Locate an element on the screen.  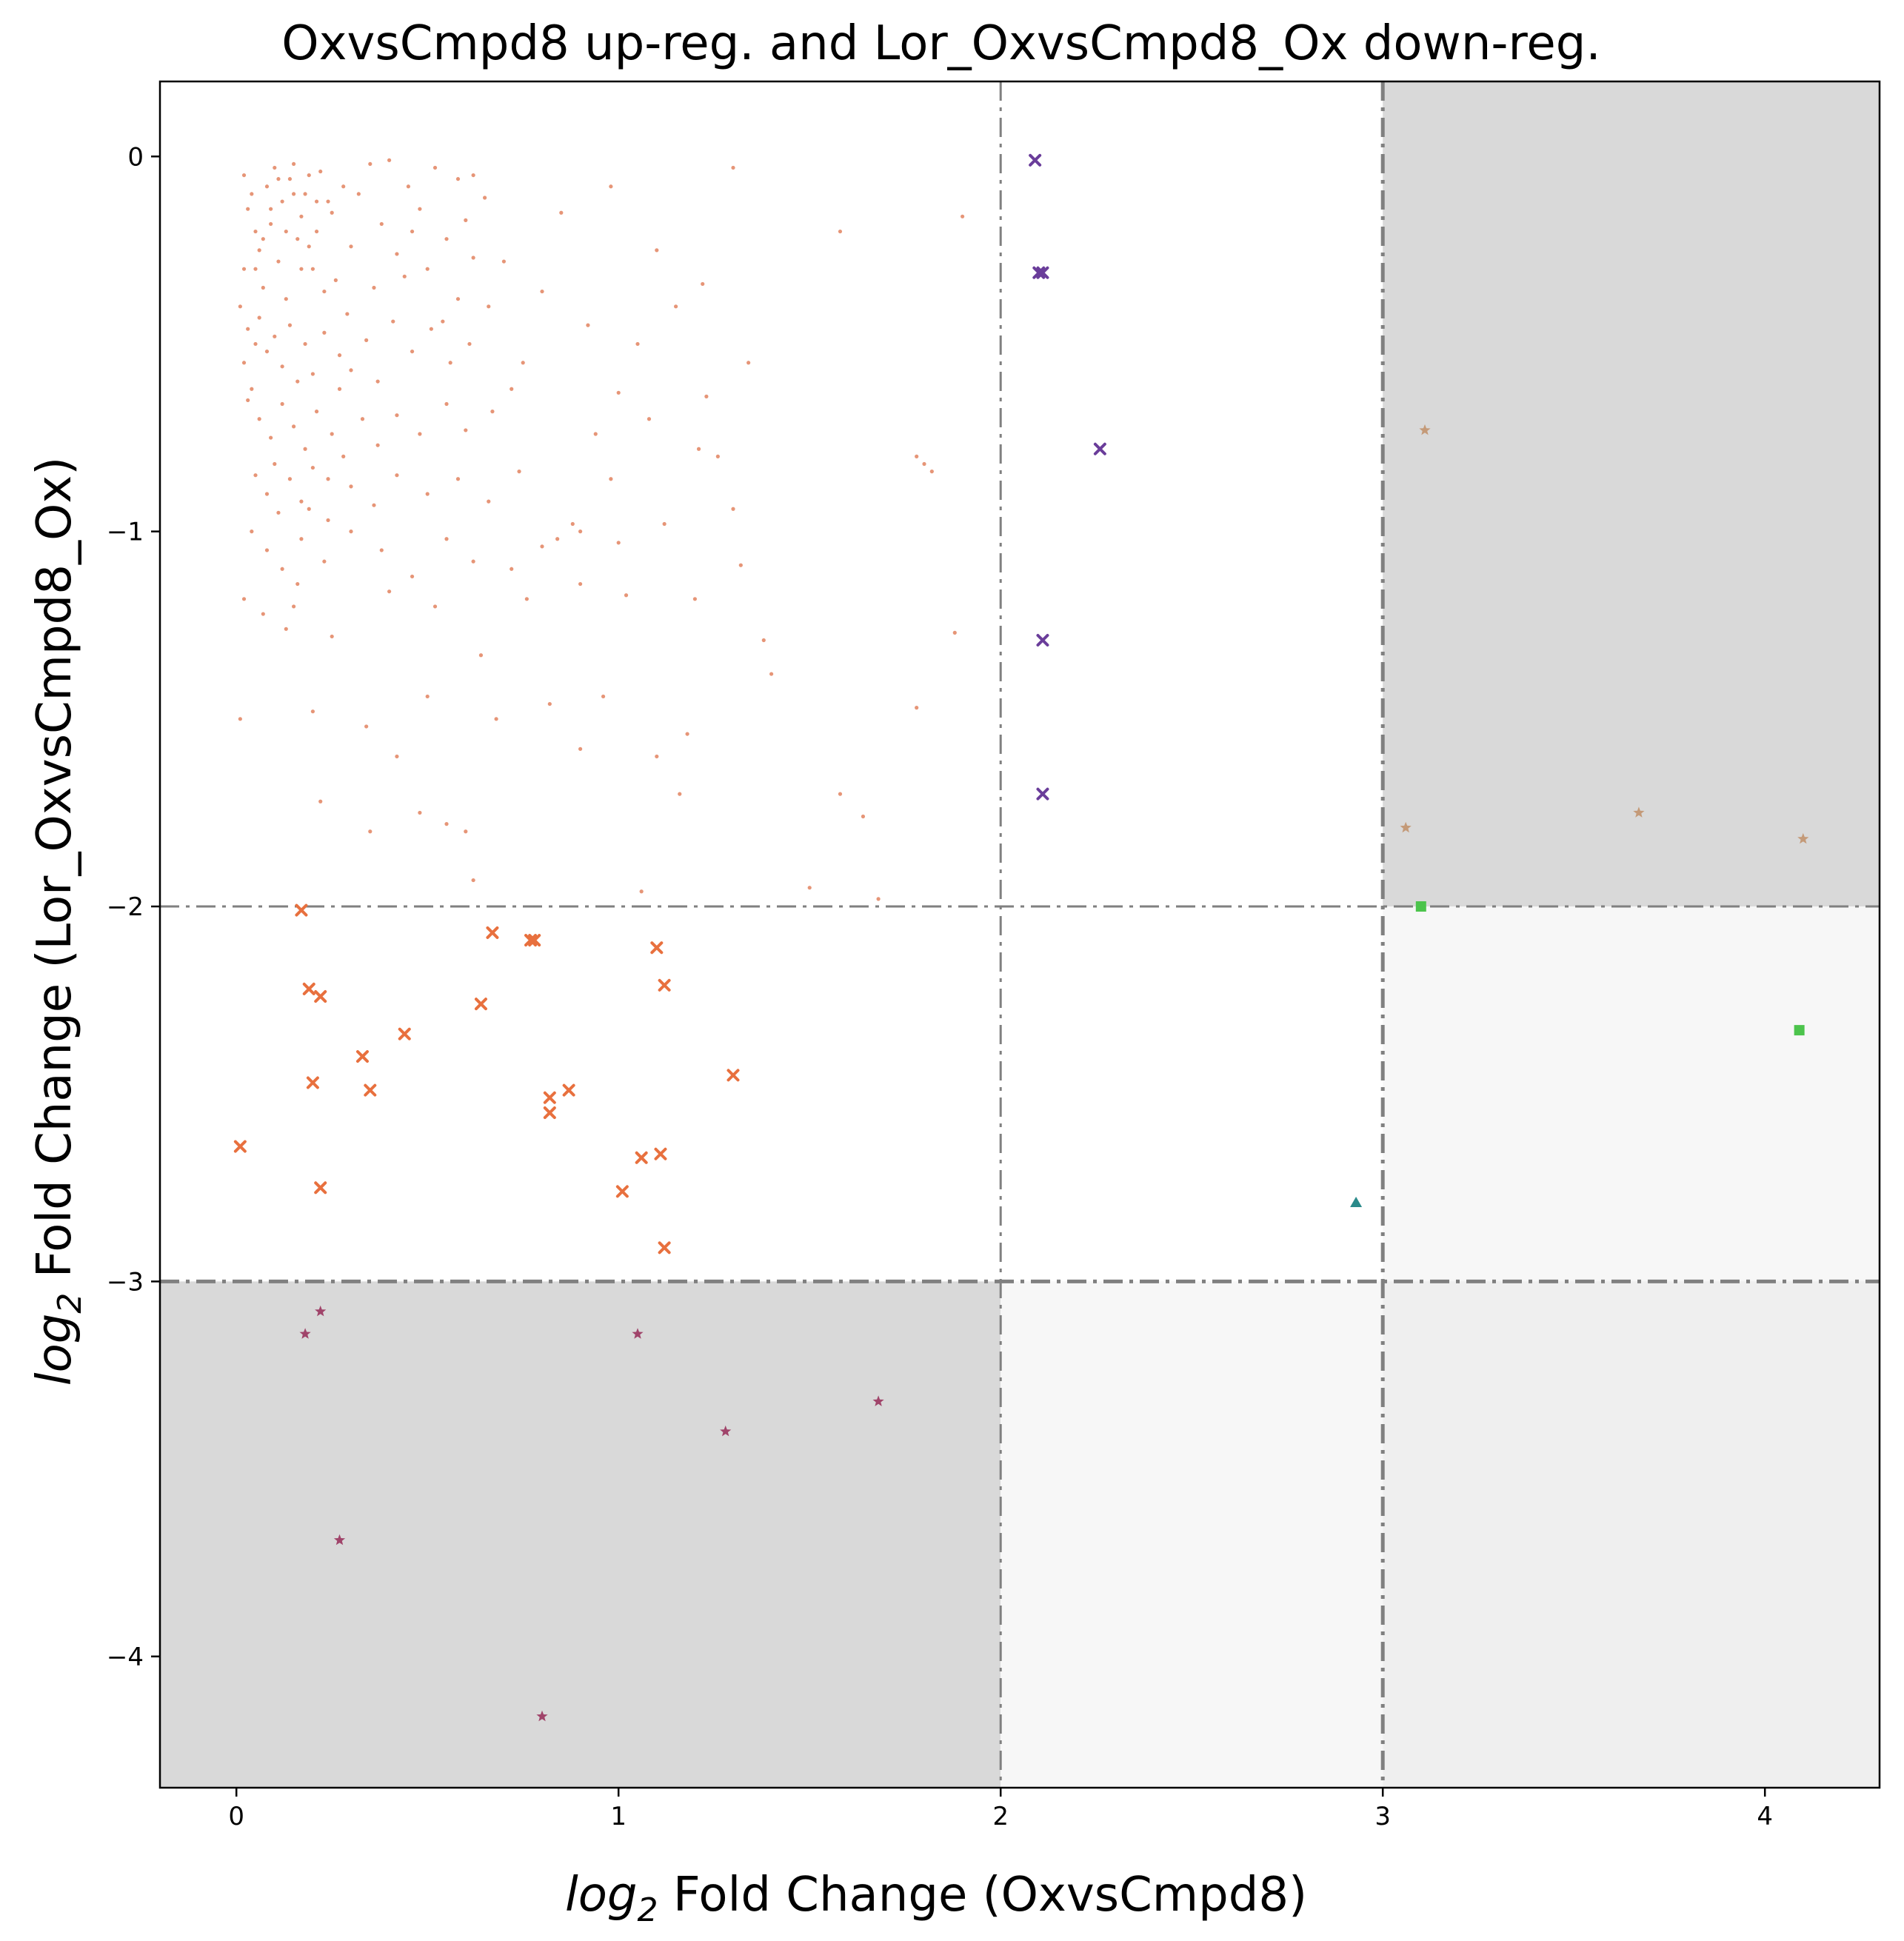
y-tick-label-1: −1 is located at coordinates (126, 532).